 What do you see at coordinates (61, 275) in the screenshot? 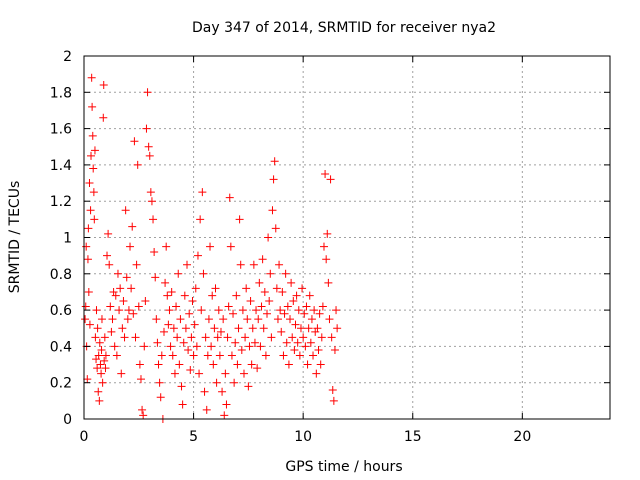
I see `y-tick-label: 0.8` at bounding box center [61, 275].